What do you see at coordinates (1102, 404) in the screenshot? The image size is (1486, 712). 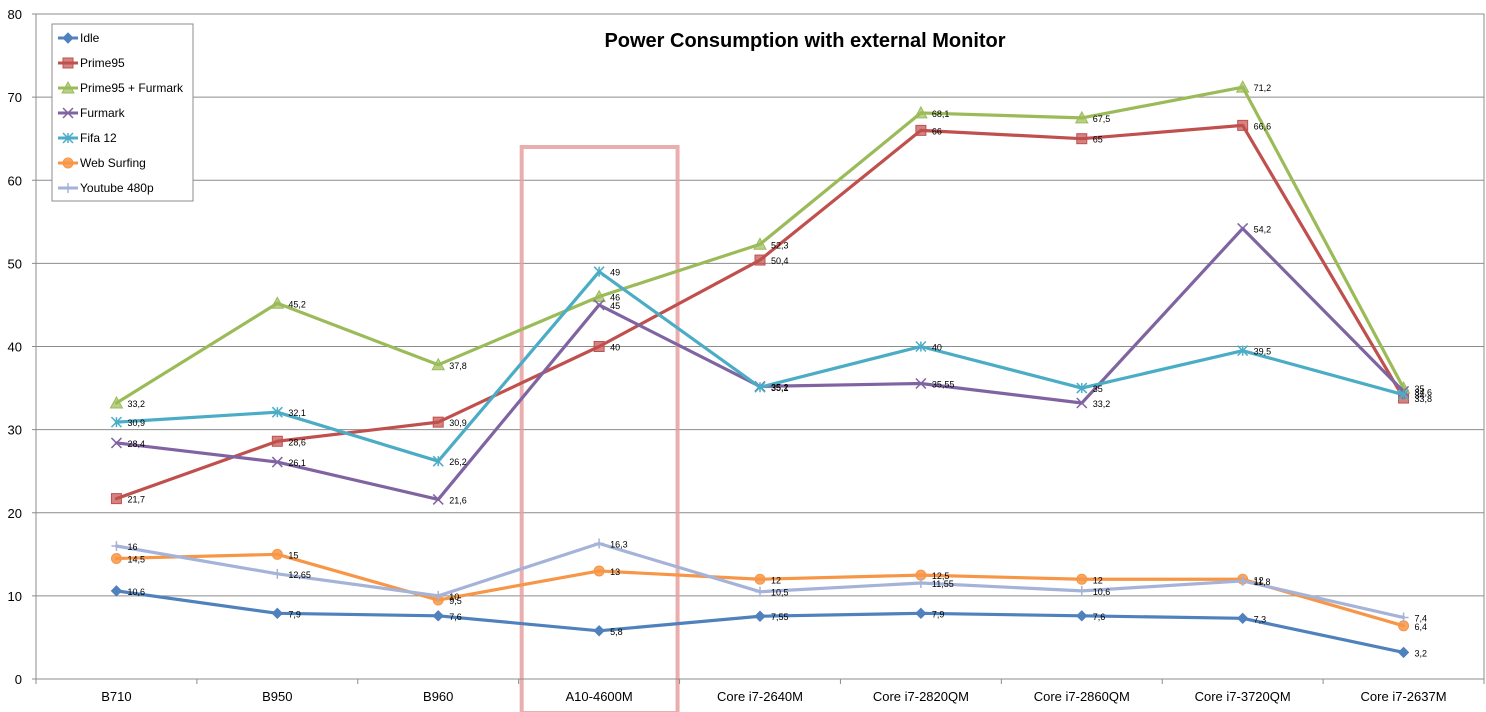 I see `data-label-furmark: 33,2` at bounding box center [1102, 404].